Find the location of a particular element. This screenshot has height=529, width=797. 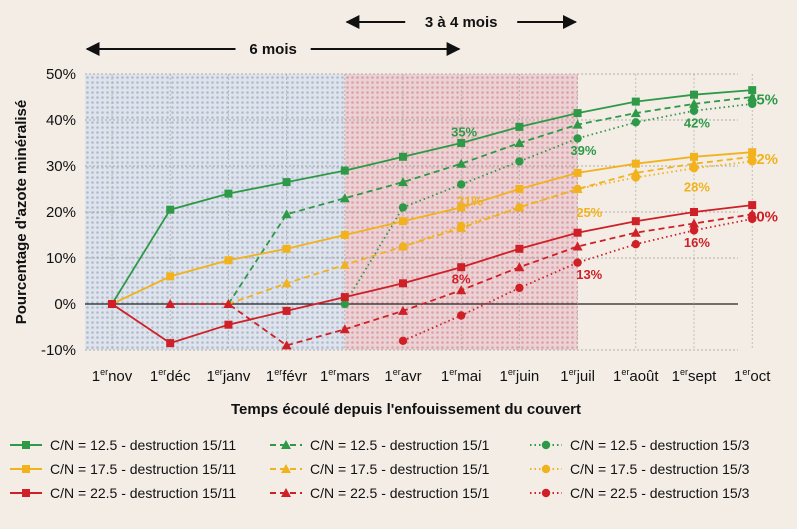

x-tick-label: 1eroct is located at coordinates (752, 376).